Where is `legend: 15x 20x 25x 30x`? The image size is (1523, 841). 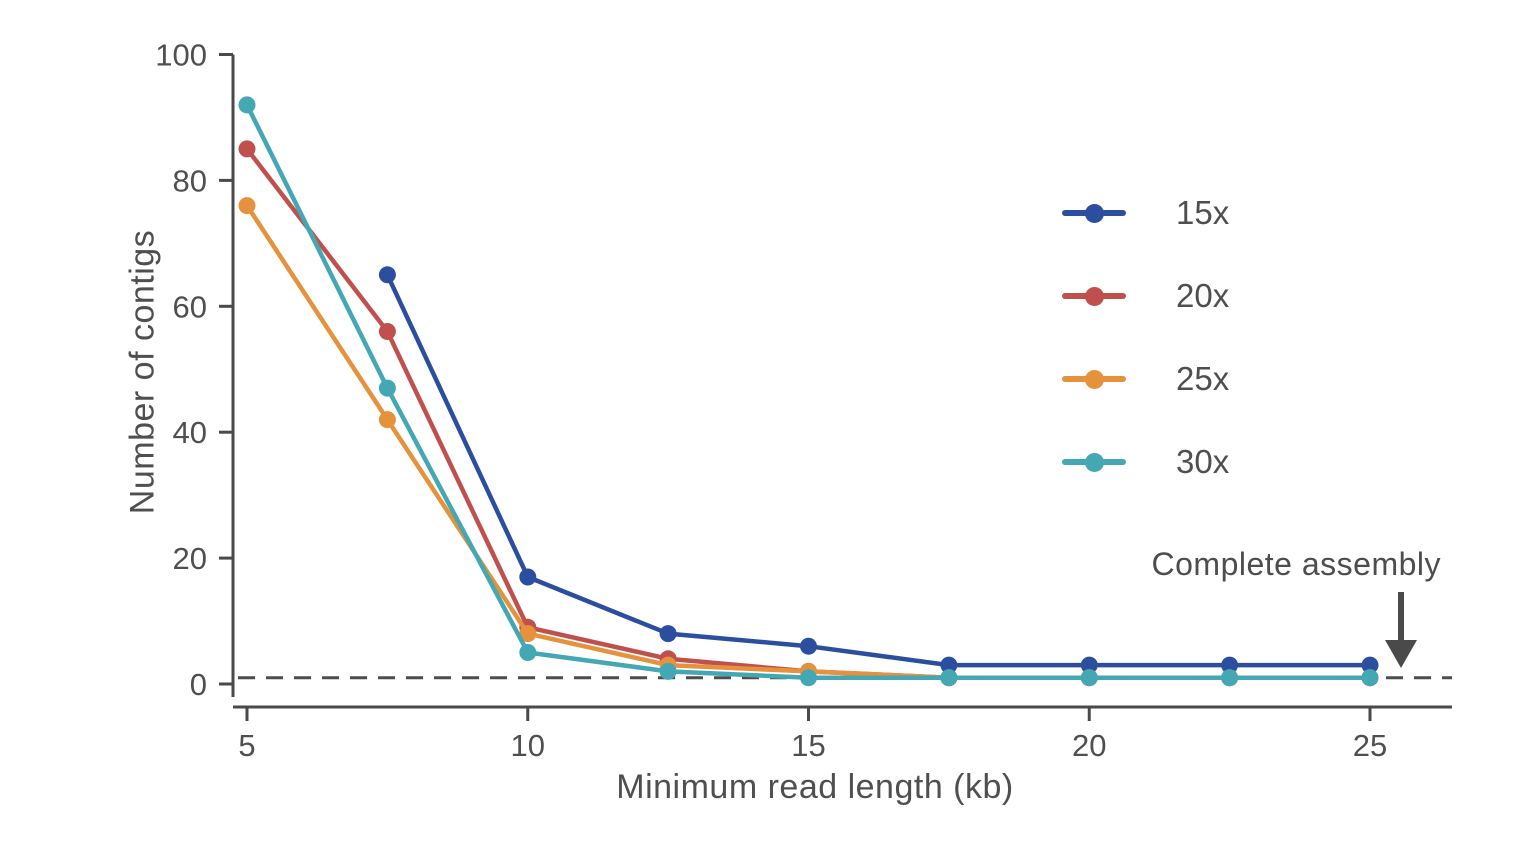
legend: 15x 20x 25x 30x is located at coordinates (1146, 337).